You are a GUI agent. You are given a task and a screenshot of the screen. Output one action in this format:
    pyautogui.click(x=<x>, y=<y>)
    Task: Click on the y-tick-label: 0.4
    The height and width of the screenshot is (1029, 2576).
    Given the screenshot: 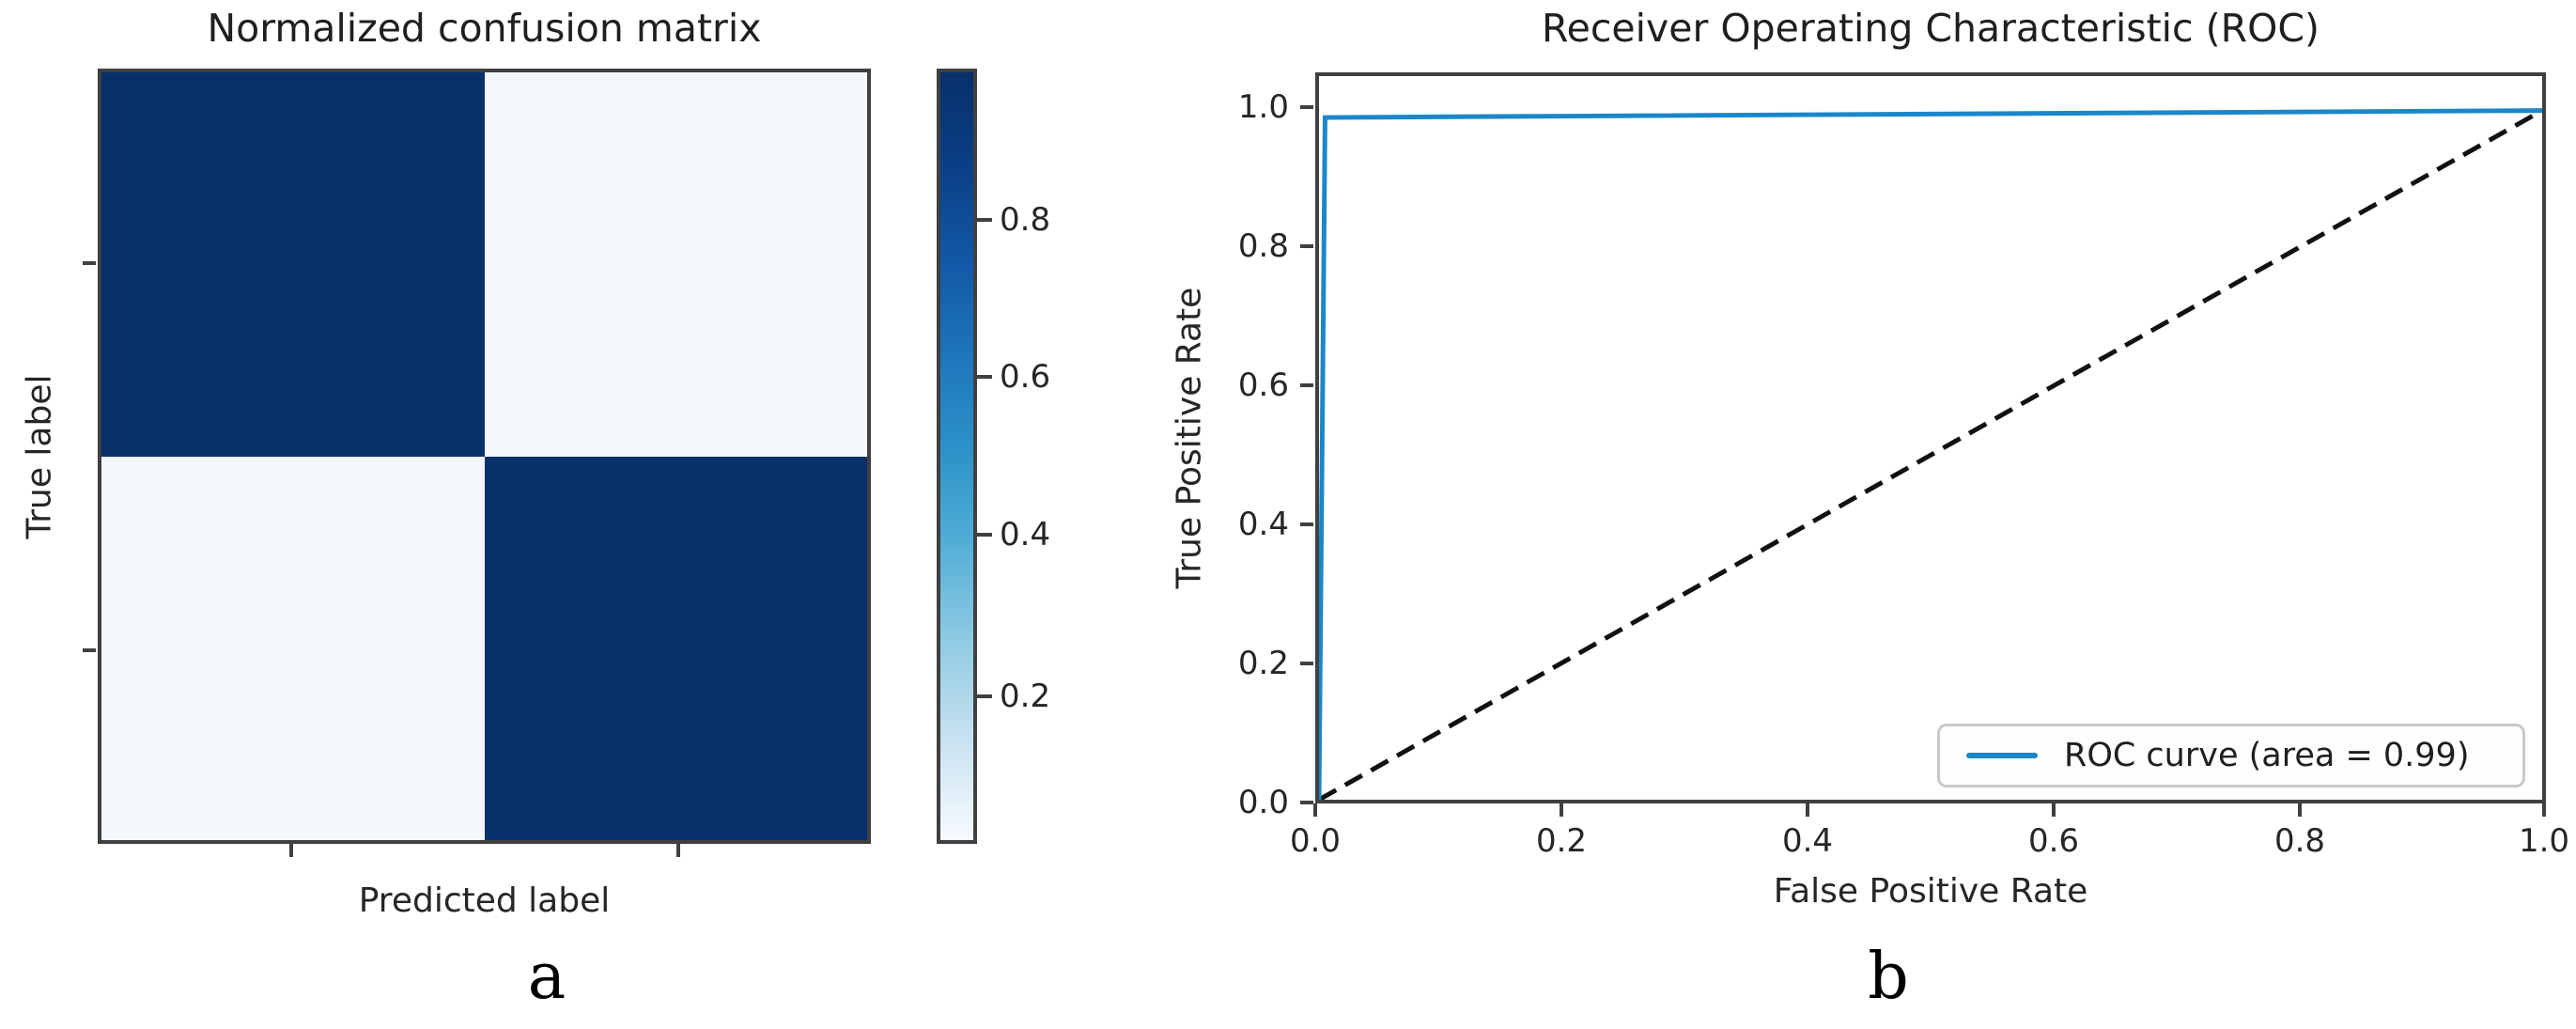 What is the action you would take?
    pyautogui.click(x=1263, y=524)
    